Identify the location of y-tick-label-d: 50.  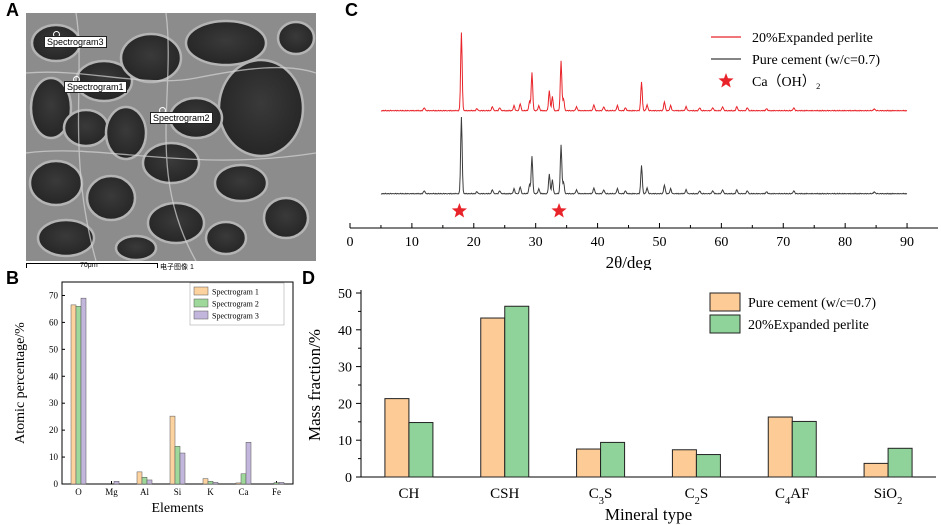
(345, 294).